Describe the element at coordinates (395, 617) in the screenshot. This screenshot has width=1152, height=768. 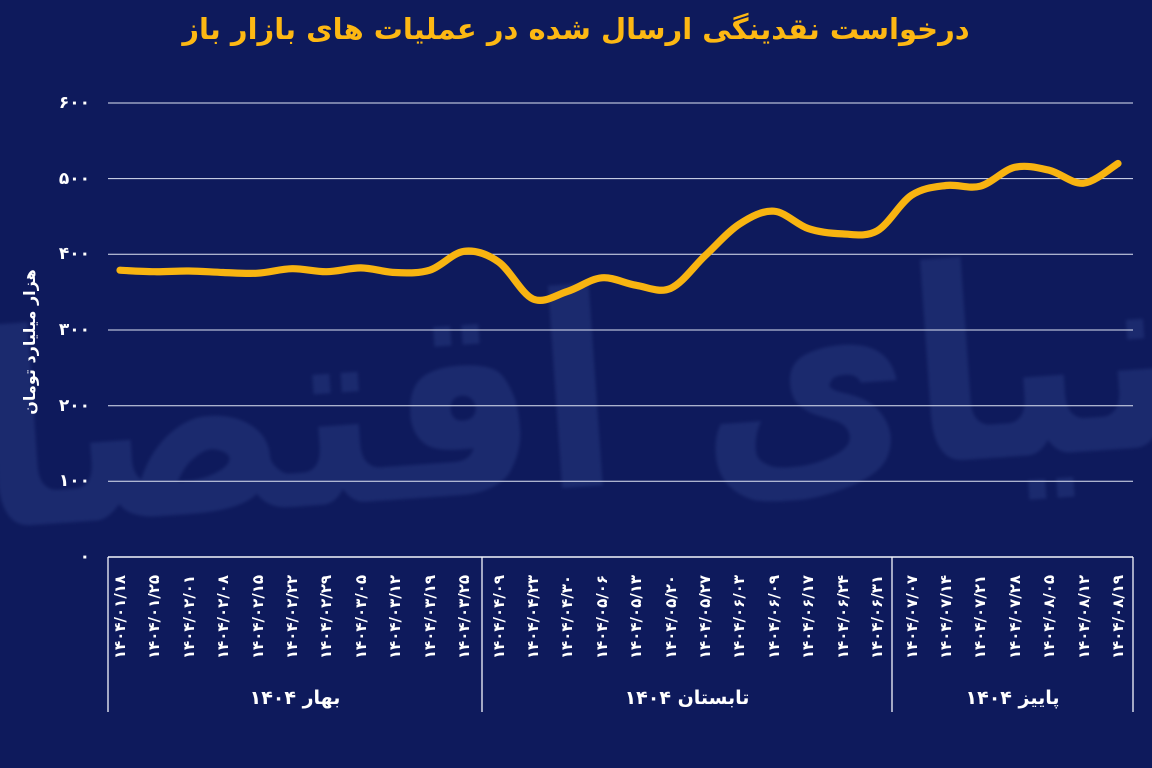
I see `x-tick-label: ۱۴۰۴/۰۳/۱۲` at that location.